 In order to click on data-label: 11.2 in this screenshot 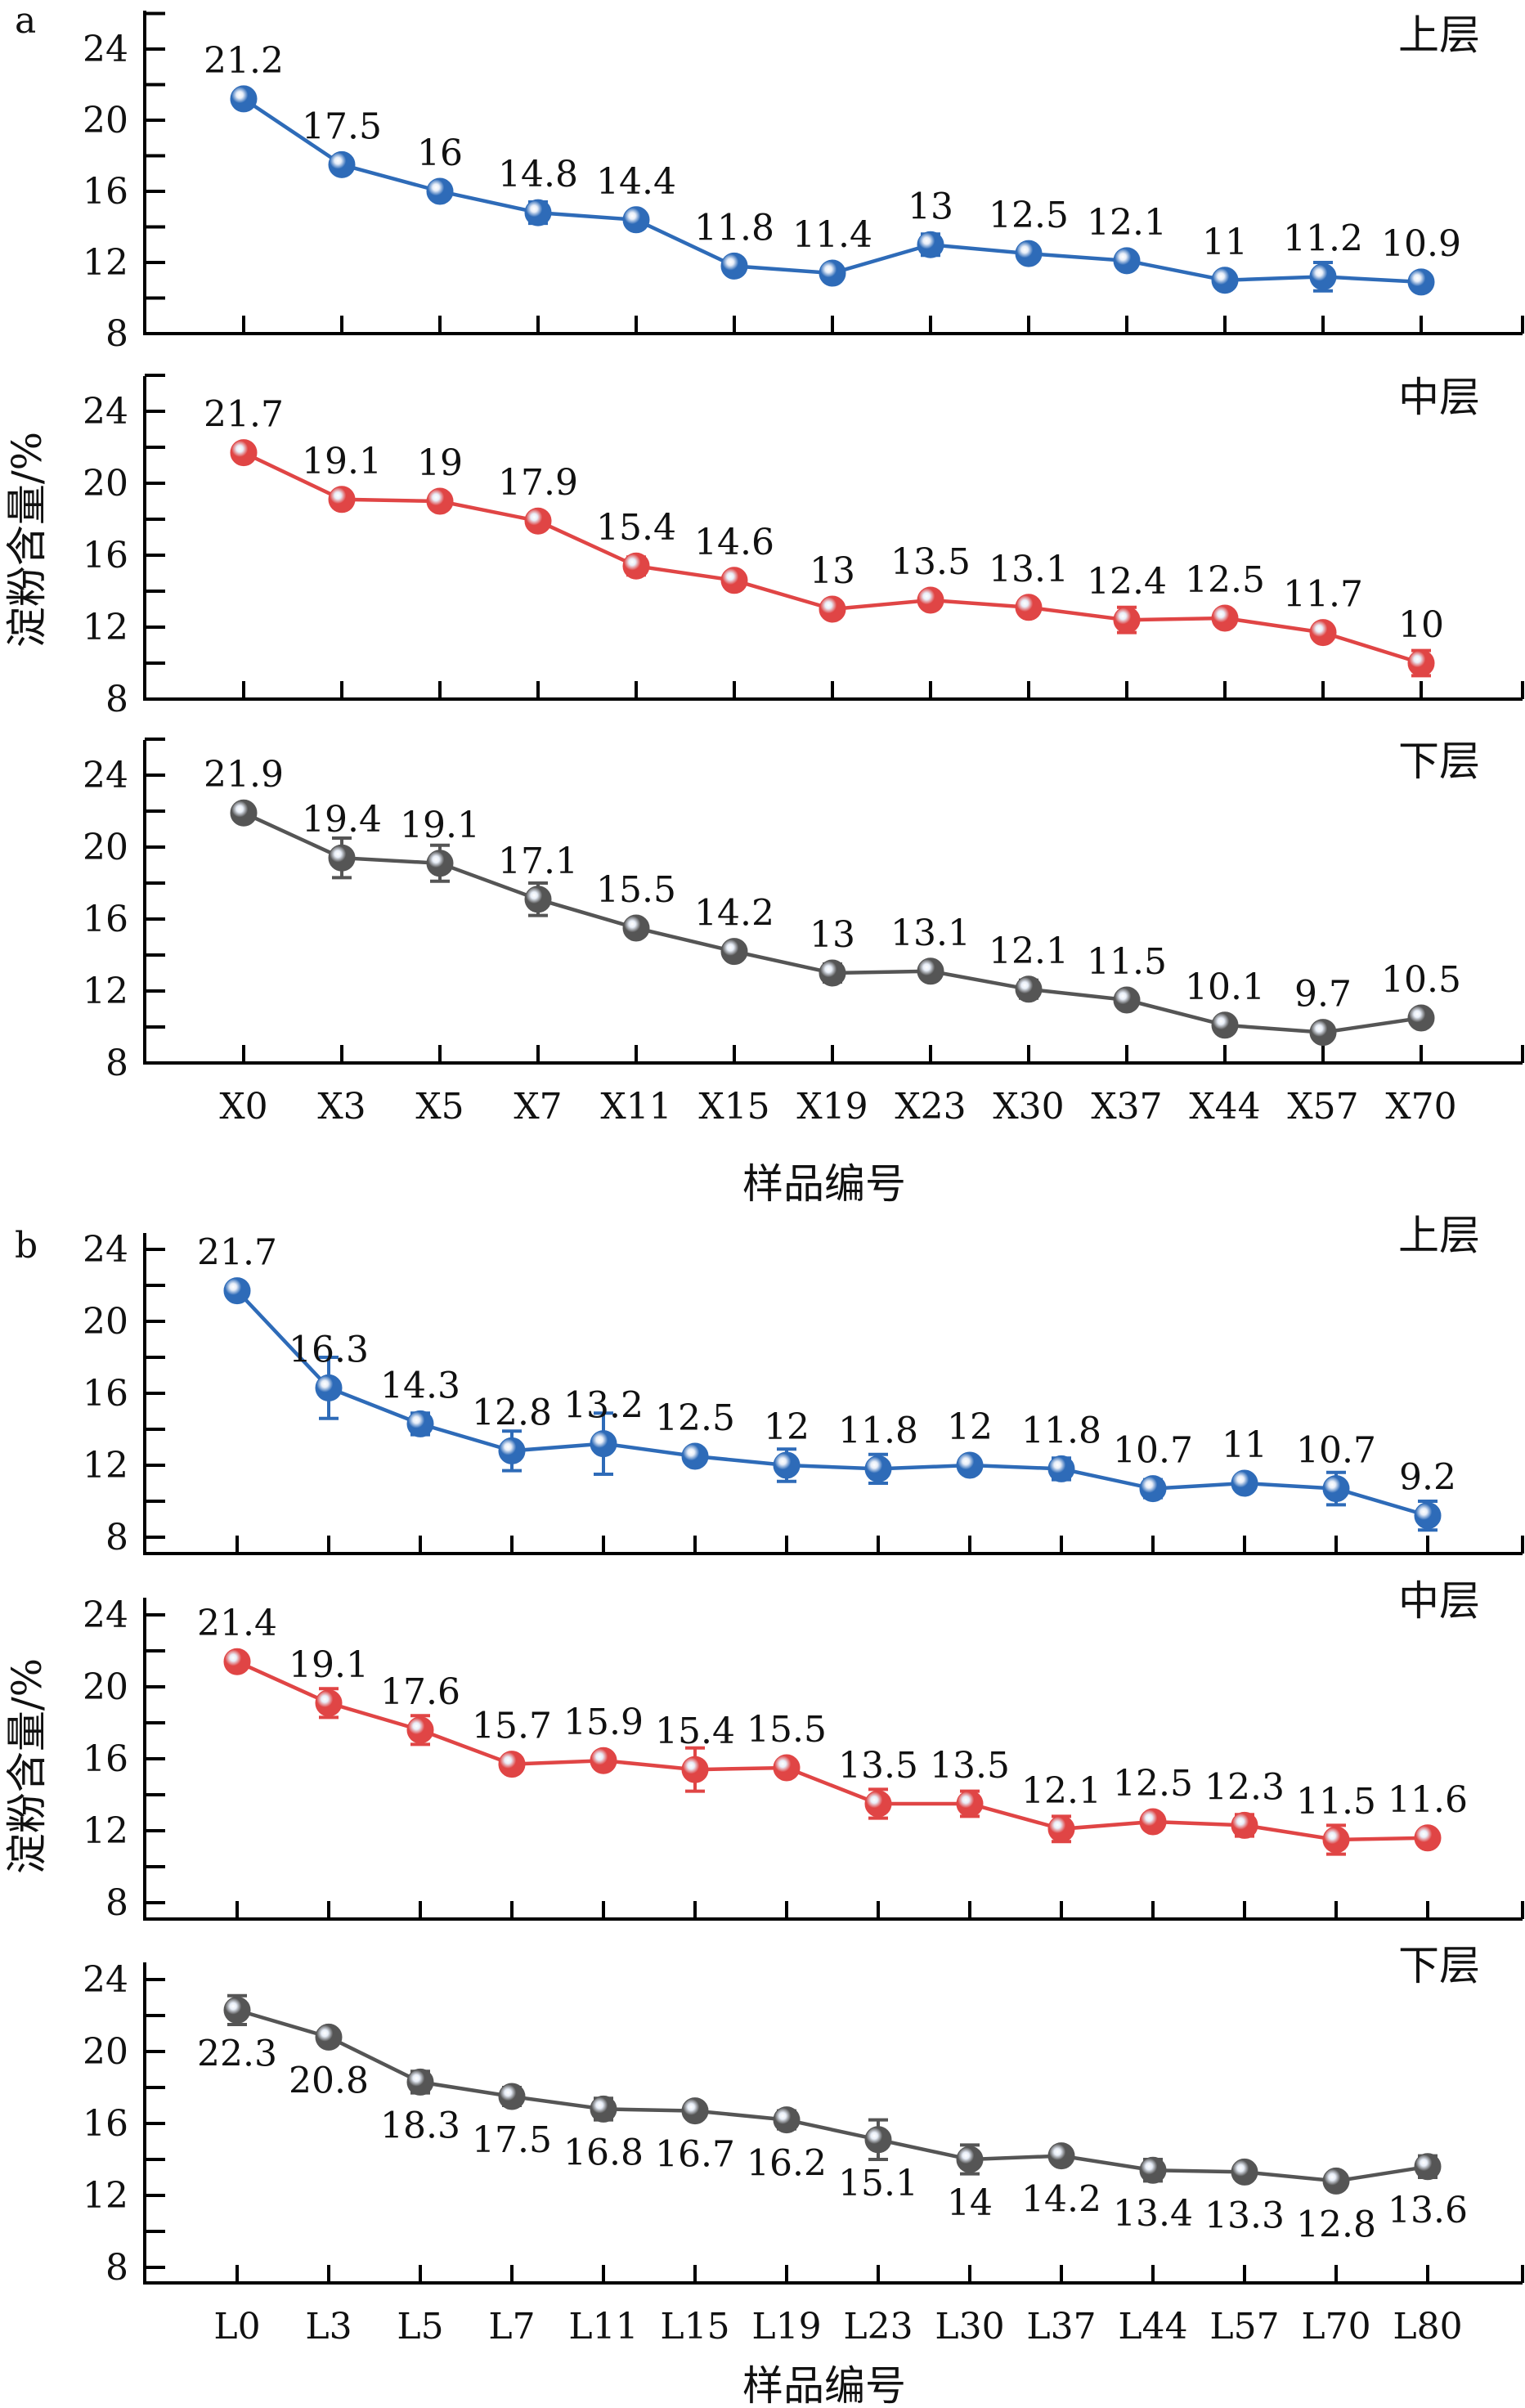, I will do `click(1323, 238)`.